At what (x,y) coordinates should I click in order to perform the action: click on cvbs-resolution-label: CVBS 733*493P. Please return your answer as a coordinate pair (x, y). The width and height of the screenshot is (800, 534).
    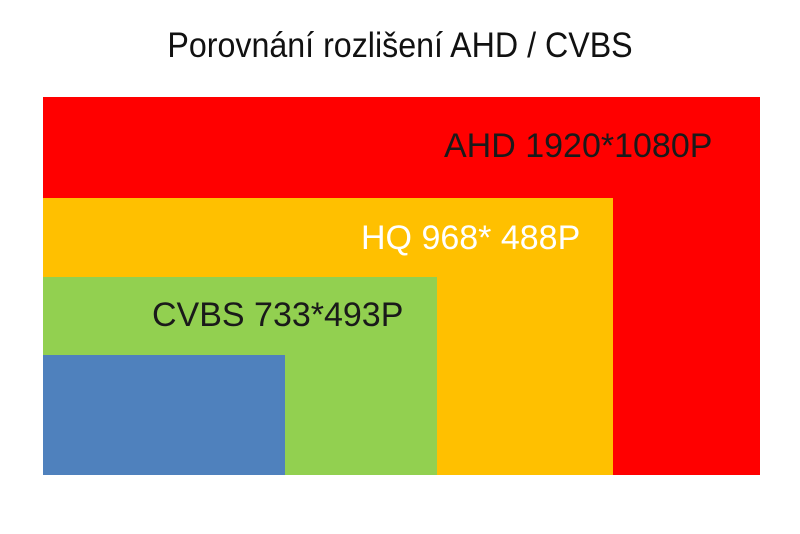
    Looking at the image, I should click on (278, 315).